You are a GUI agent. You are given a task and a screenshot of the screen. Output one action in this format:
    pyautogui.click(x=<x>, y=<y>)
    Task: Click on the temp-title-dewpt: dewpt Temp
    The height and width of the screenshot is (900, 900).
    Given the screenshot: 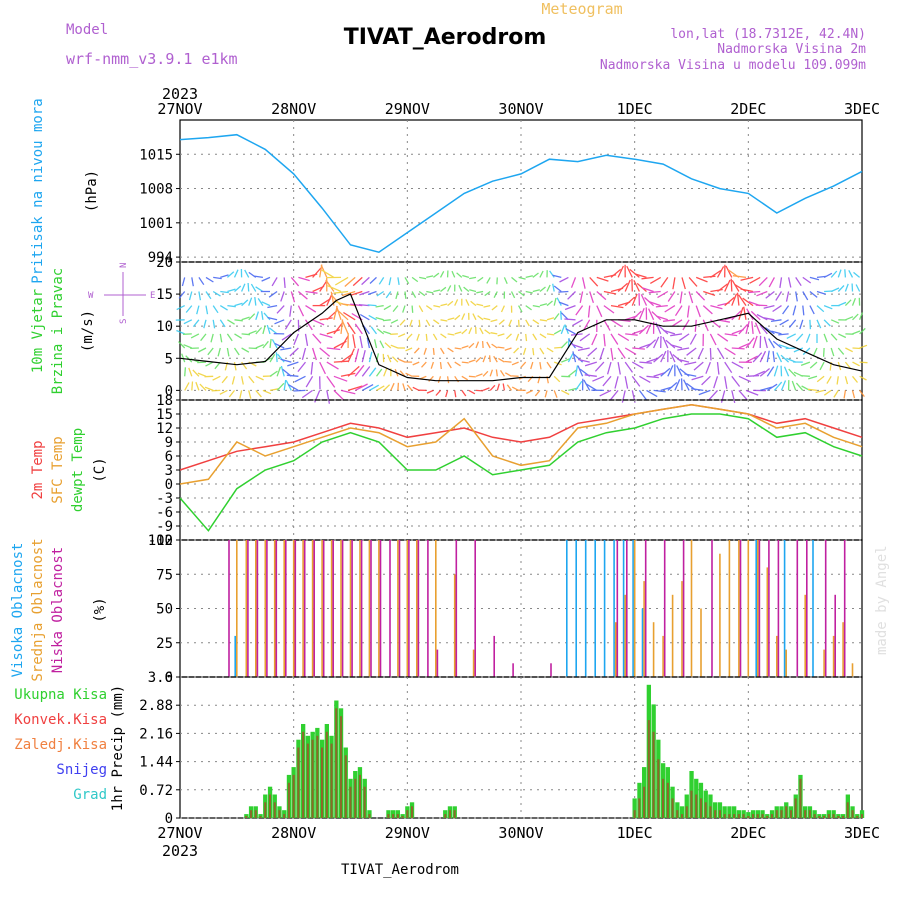 What is the action you would take?
    pyautogui.click(x=78, y=470)
    